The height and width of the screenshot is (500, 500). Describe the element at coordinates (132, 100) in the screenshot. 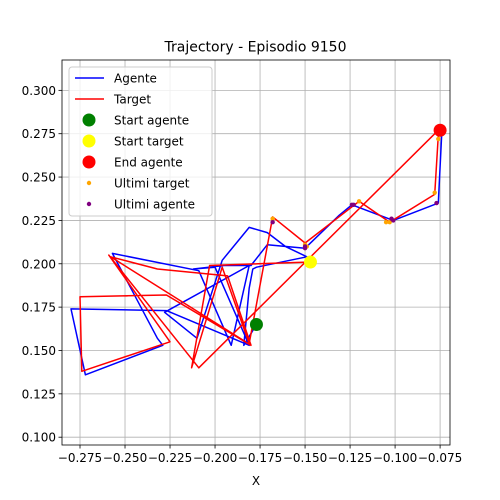

I see `legend-label-target: Target` at that location.